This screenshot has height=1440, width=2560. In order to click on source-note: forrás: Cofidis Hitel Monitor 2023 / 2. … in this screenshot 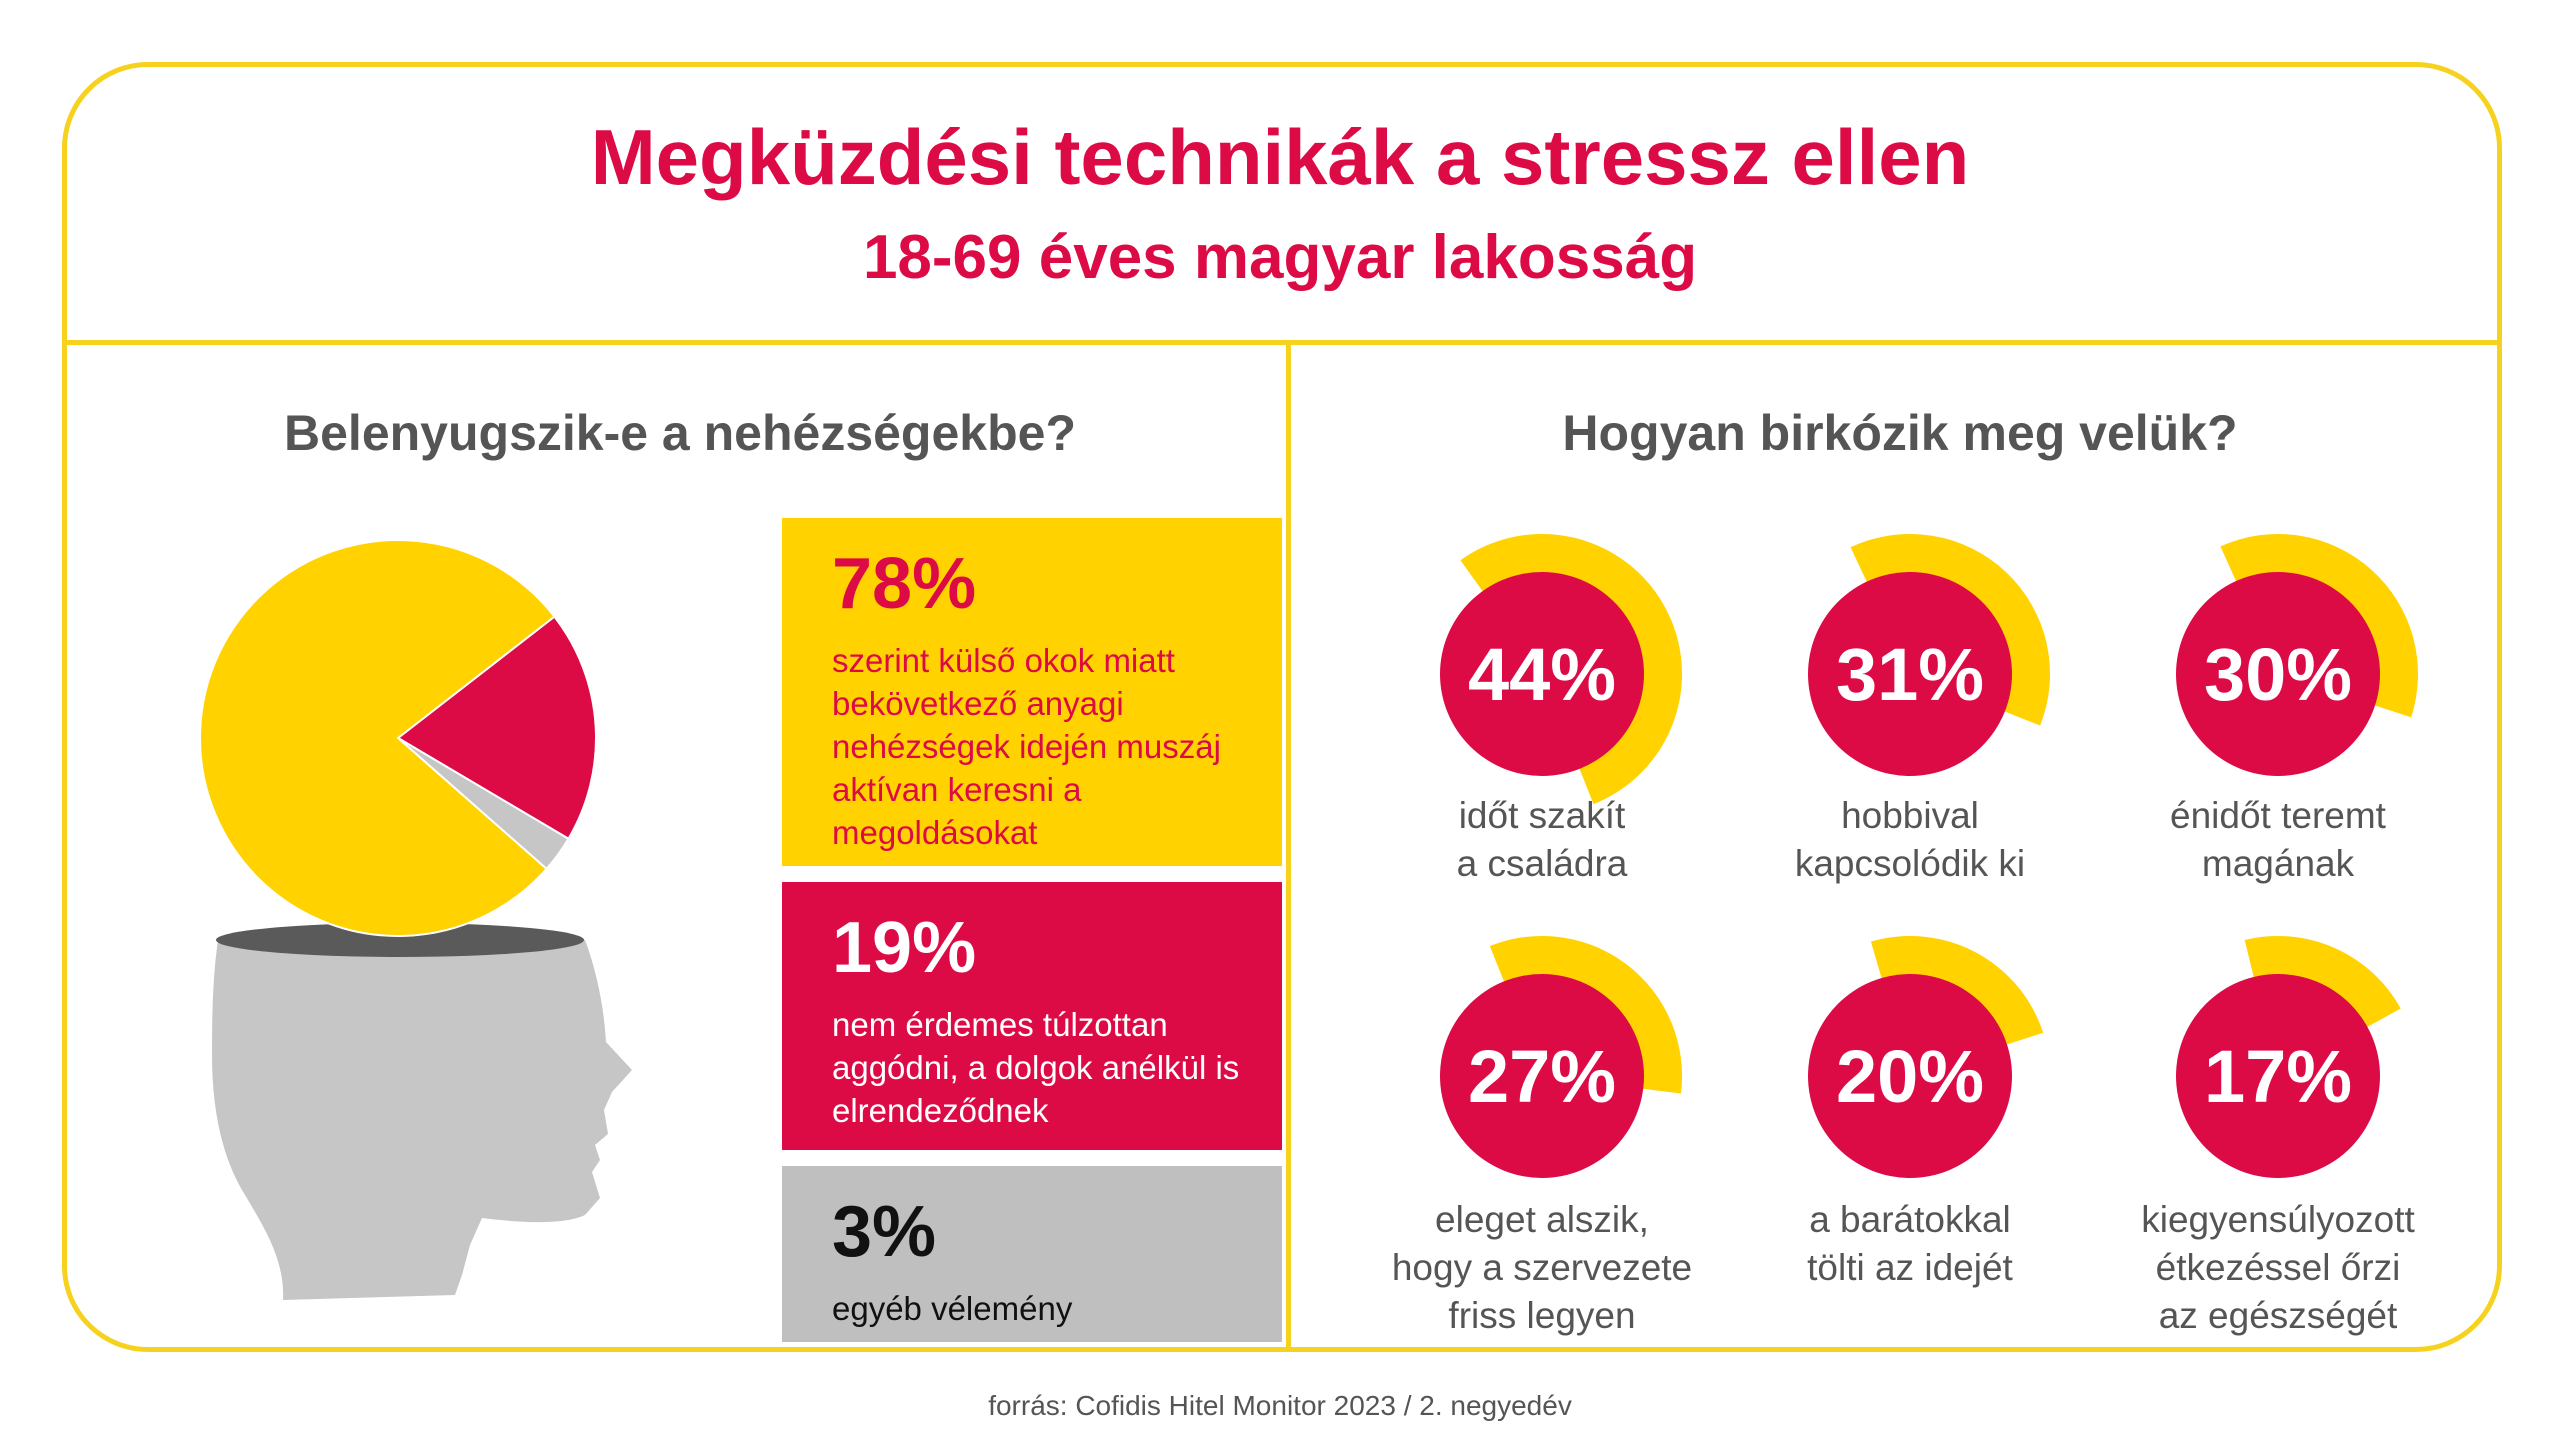, I will do `click(1280, 1405)`.